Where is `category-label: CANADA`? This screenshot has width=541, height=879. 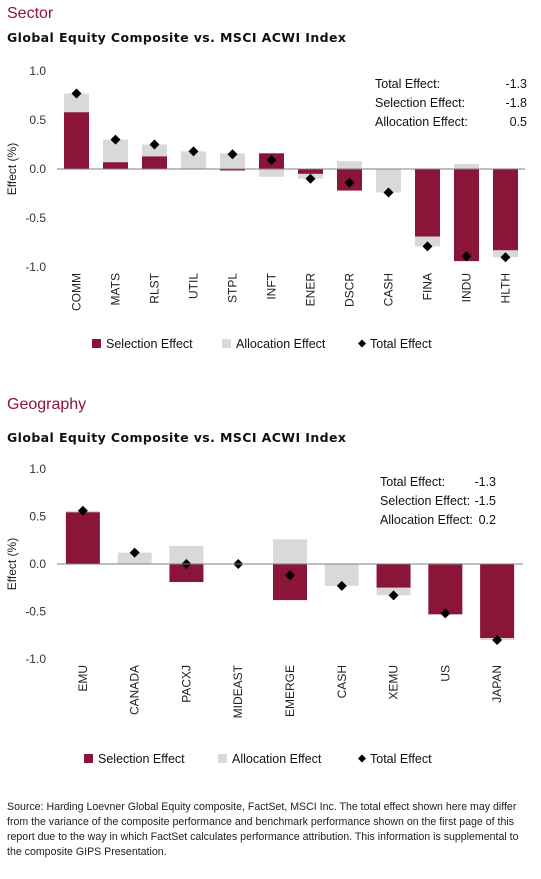 category-label: CANADA is located at coordinates (135, 690).